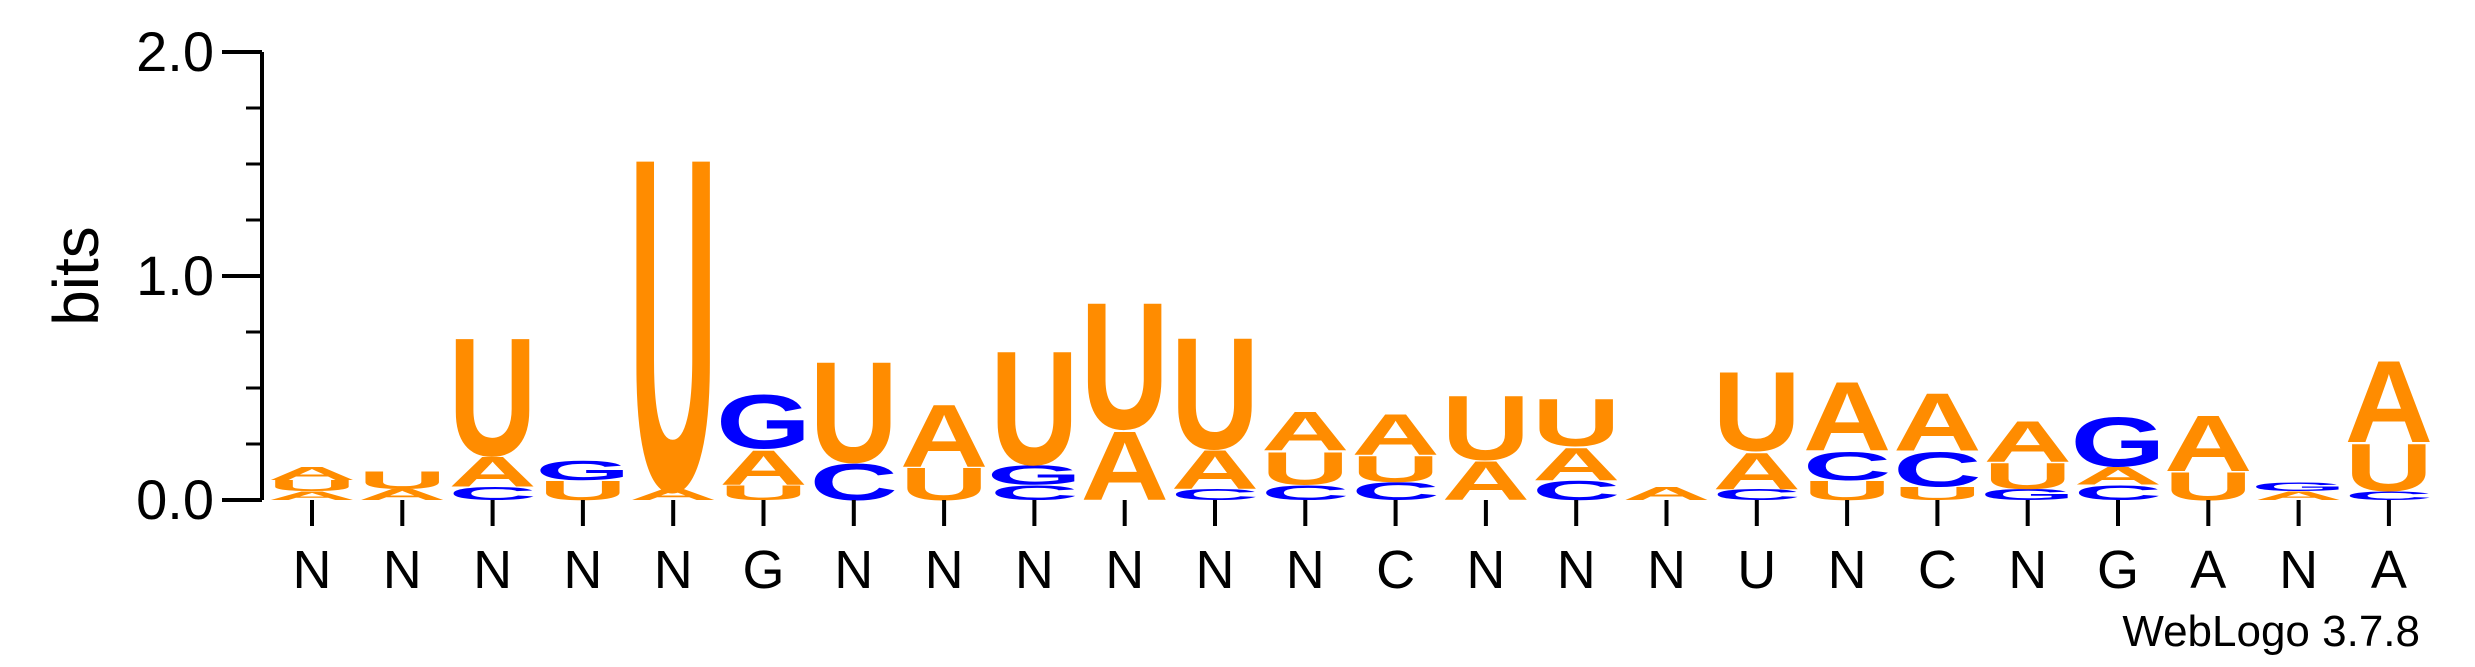 Image resolution: width=2475 pixels, height=667 pixels. What do you see at coordinates (2271, 631) in the screenshot?
I see `weblogo-version-label: WebLogo 3.7.8` at bounding box center [2271, 631].